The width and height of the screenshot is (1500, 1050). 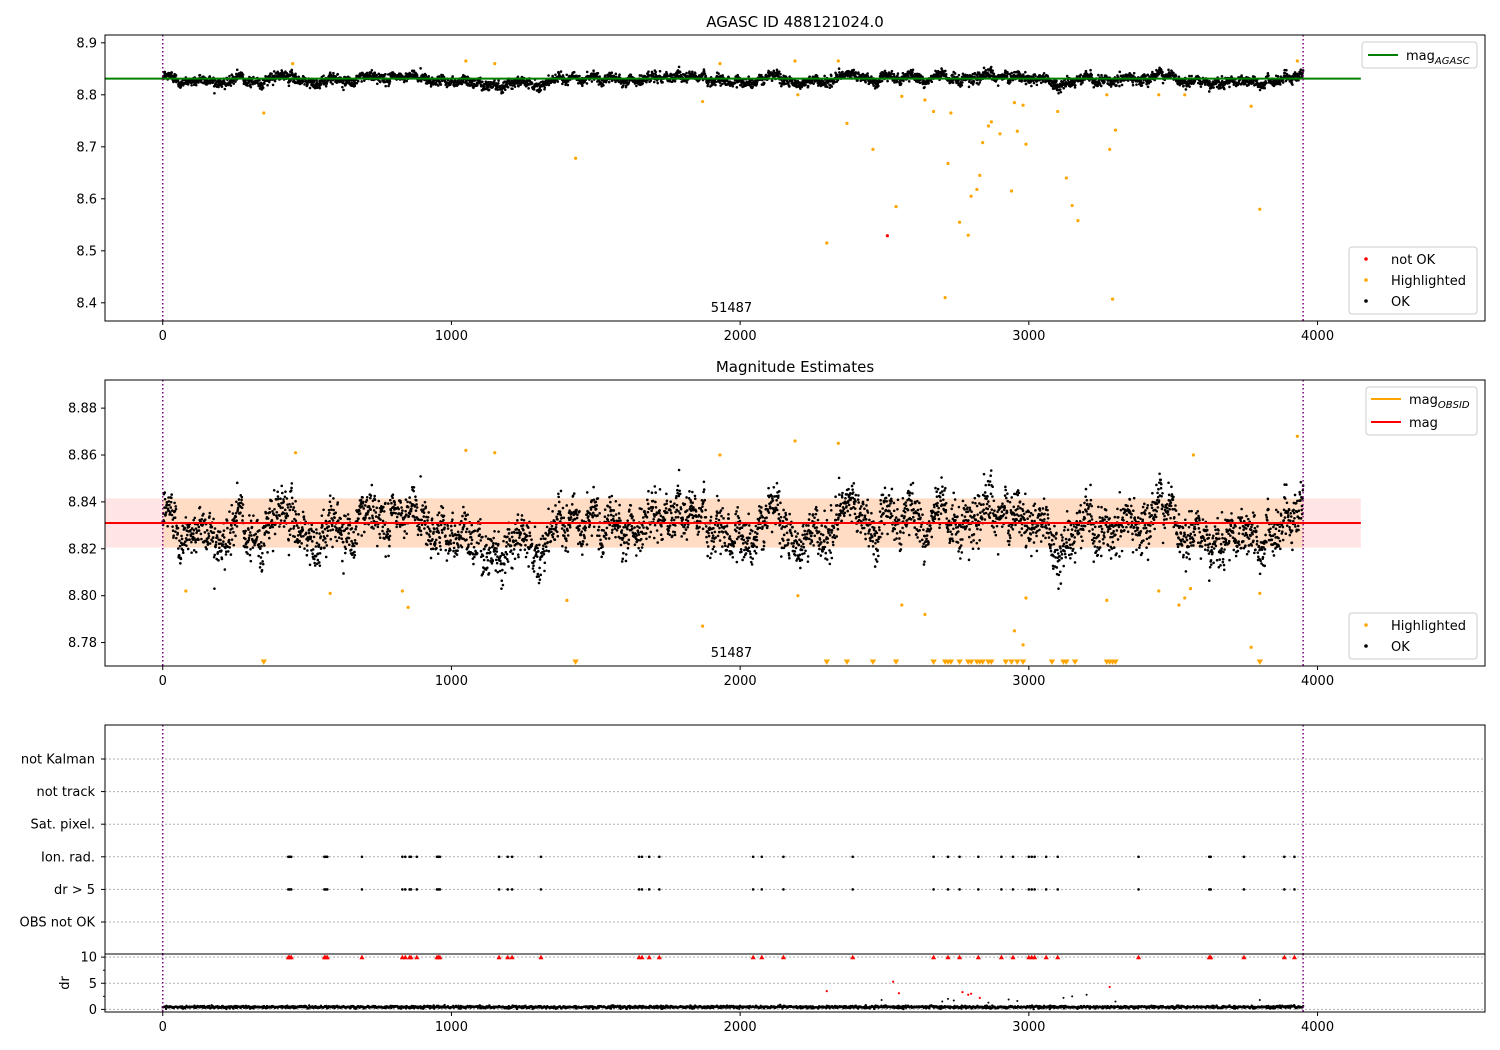 I want to click on legend-label-not-ok: not OK, so click(x=1413, y=260).